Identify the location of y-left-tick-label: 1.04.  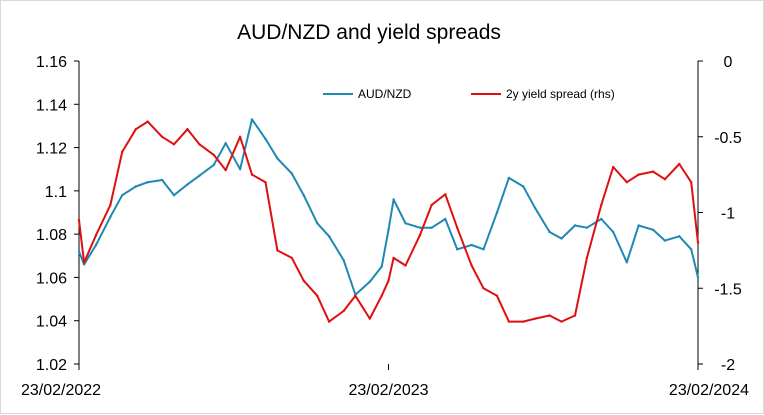
(51, 322).